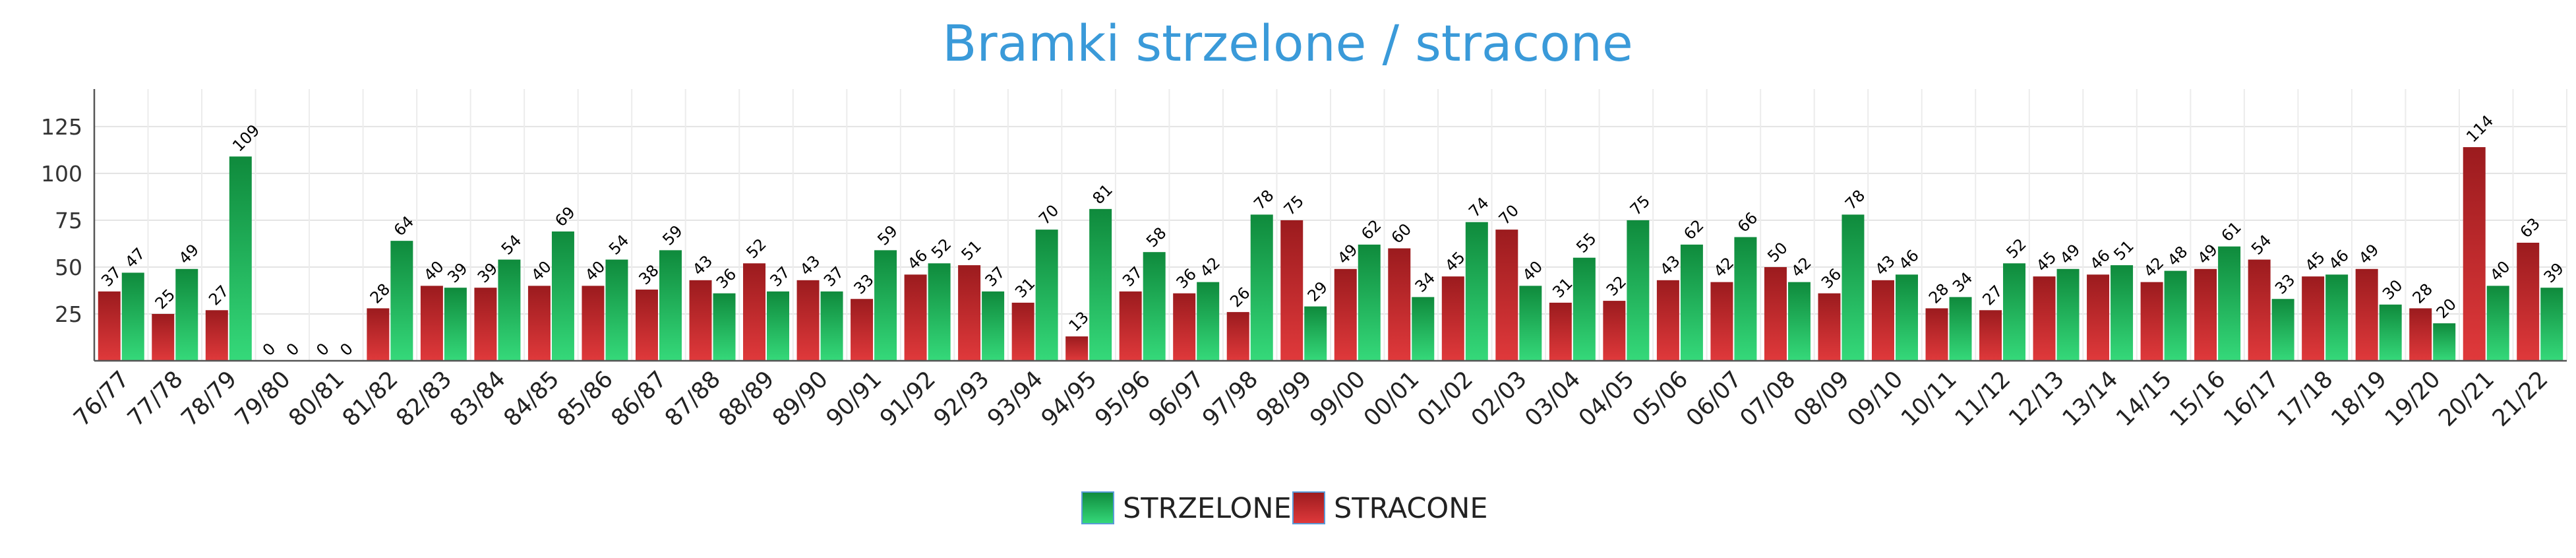 The width and height of the screenshot is (2576, 558). I want to click on data-label: 51, so click(2124, 250).